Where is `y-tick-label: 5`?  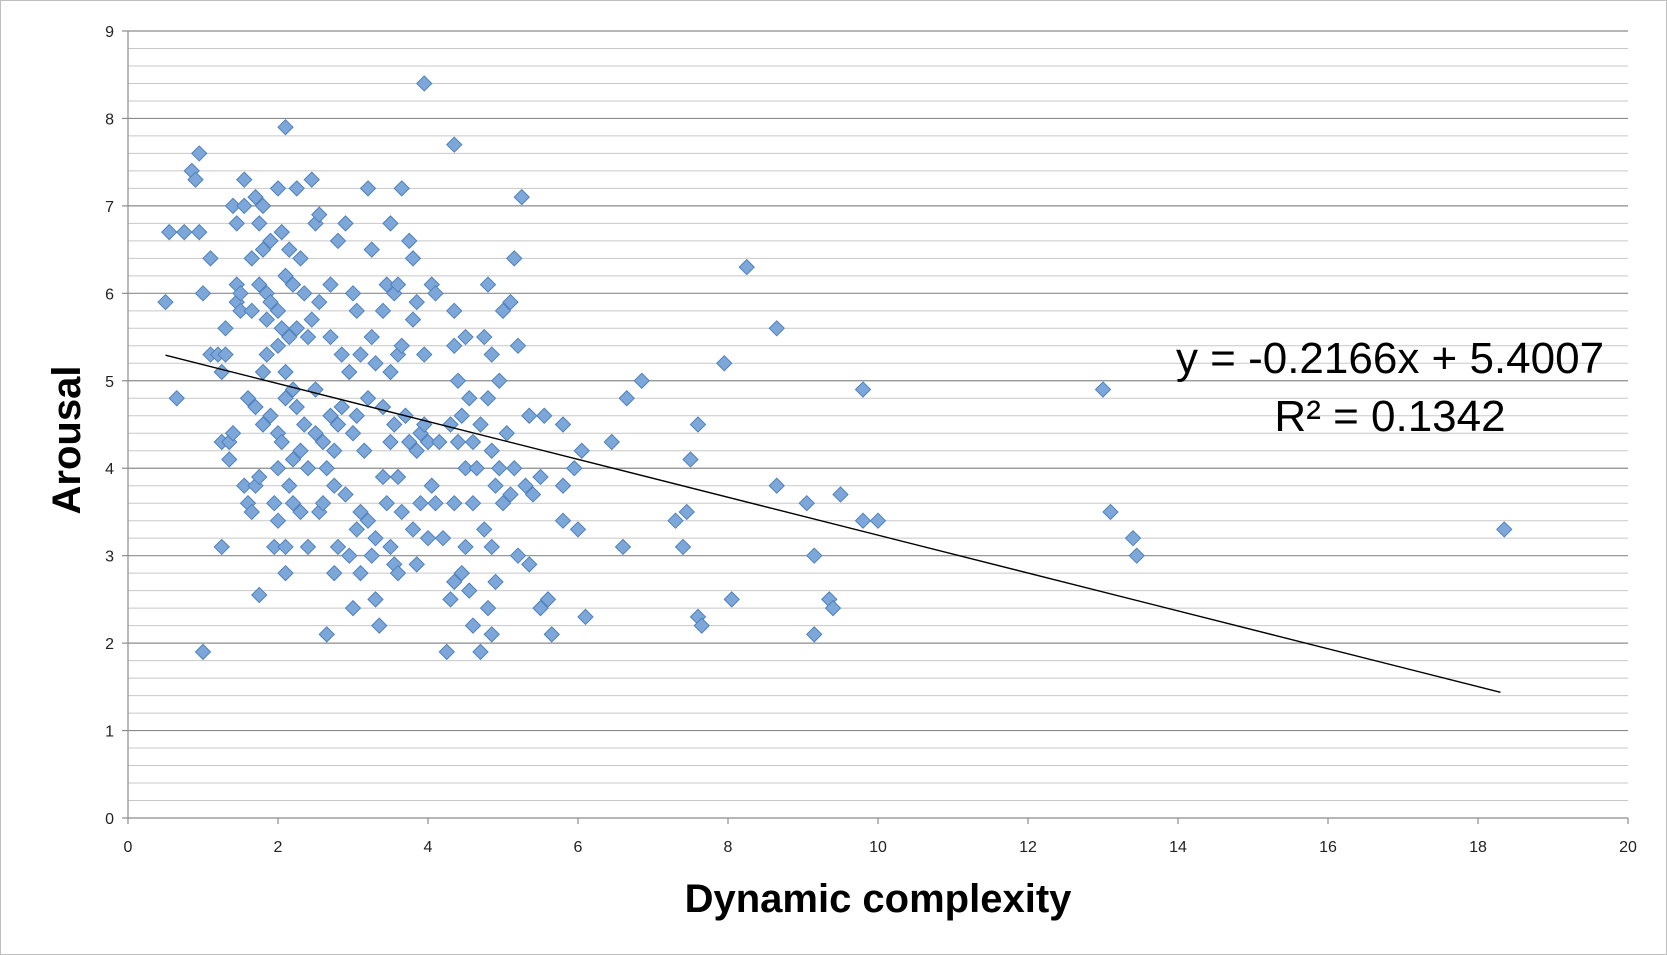
y-tick-label: 5 is located at coordinates (109, 382).